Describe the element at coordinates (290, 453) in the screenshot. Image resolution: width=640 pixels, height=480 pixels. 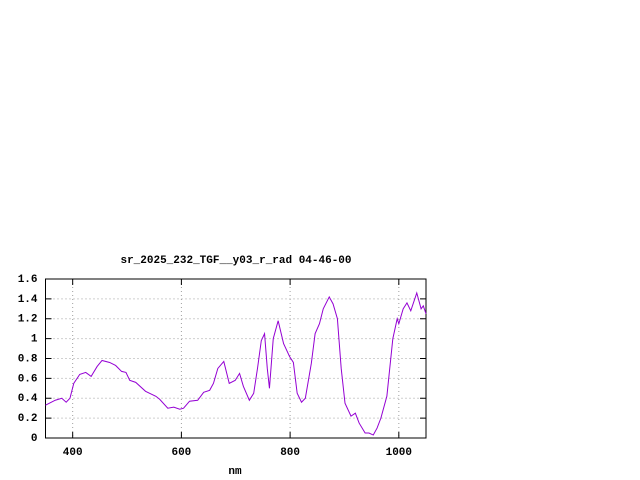
I see `x-tick-label: 800` at that location.